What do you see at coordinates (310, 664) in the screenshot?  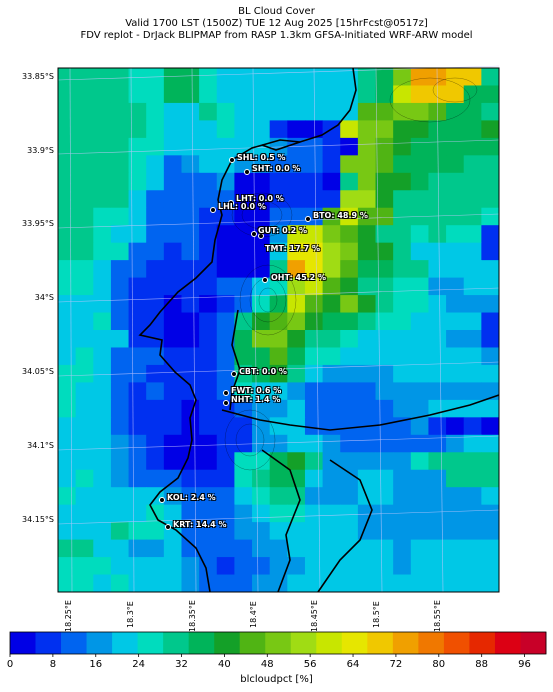 I see `colorbar-tick-label: 56` at bounding box center [310, 664].